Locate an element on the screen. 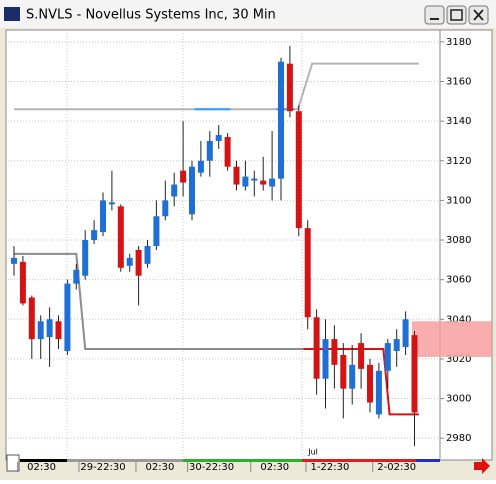 This screenshot has height=484, width=496. x-tick-label: 1-22:30 is located at coordinates (330, 467).